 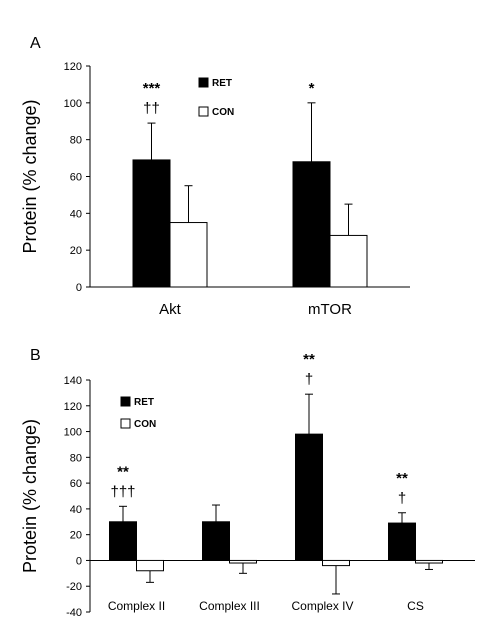 I want to click on panel-letter: B, so click(x=35, y=355).